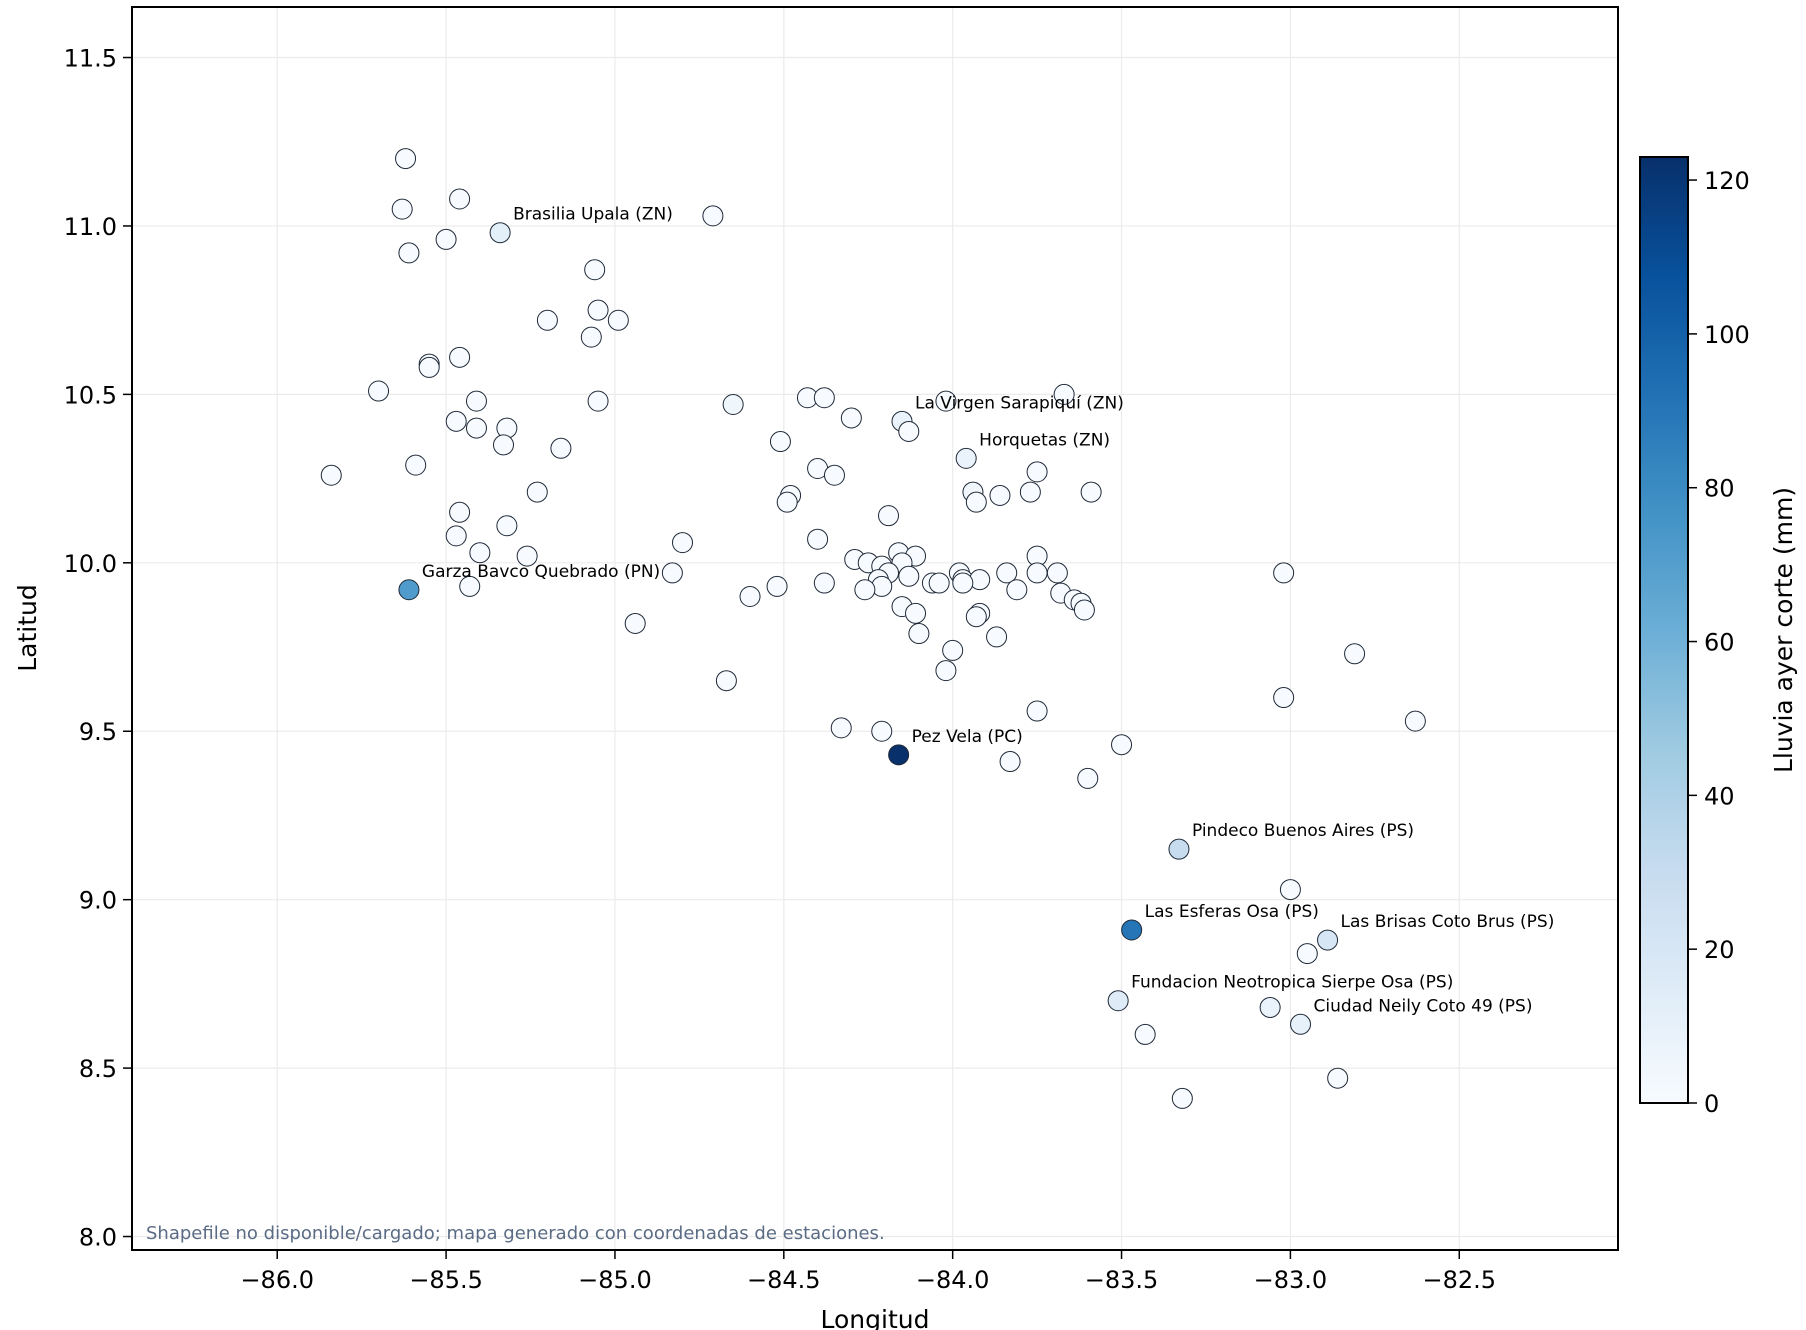 Image resolution: width=1806 pixels, height=1330 pixels. What do you see at coordinates (1291, 1280) in the screenshot?
I see `x-tick-label: −83.0` at bounding box center [1291, 1280].